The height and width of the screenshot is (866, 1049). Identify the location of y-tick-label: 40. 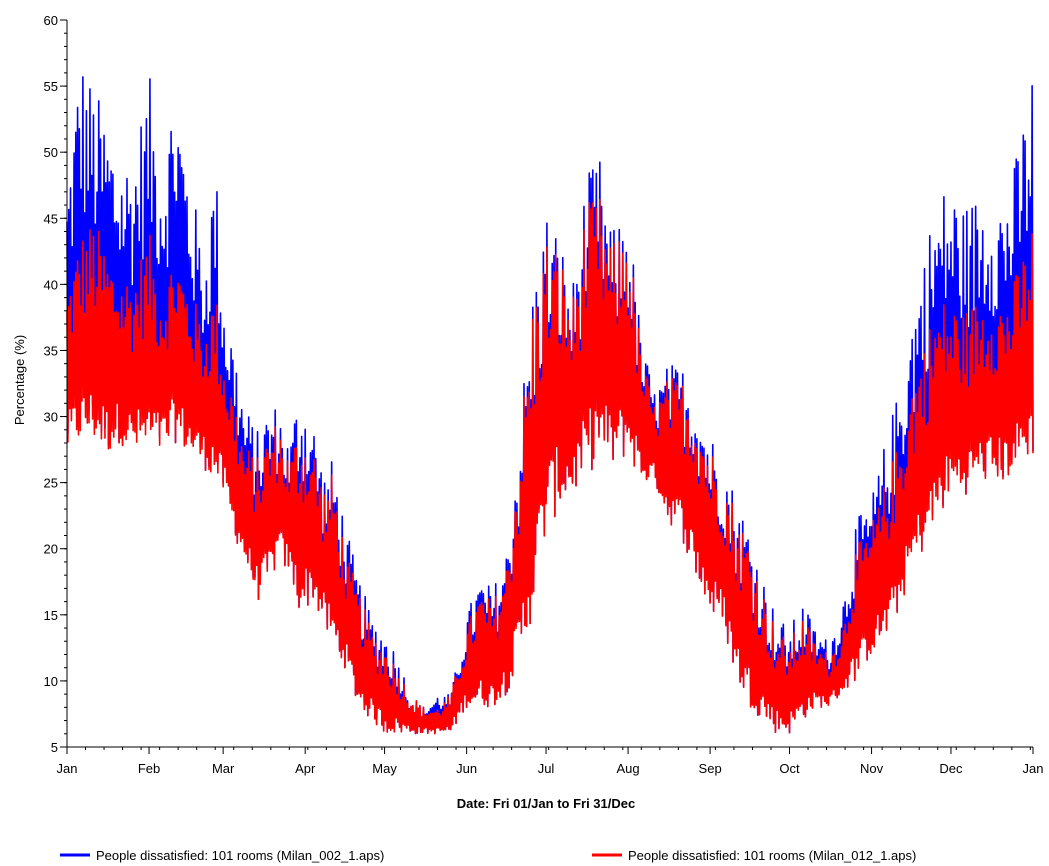
(51, 284).